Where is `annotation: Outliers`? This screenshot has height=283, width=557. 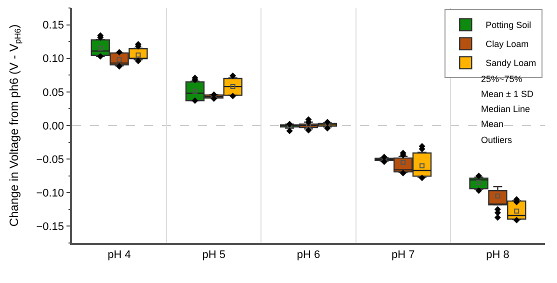
annotation: Outliers is located at coordinates (497, 140).